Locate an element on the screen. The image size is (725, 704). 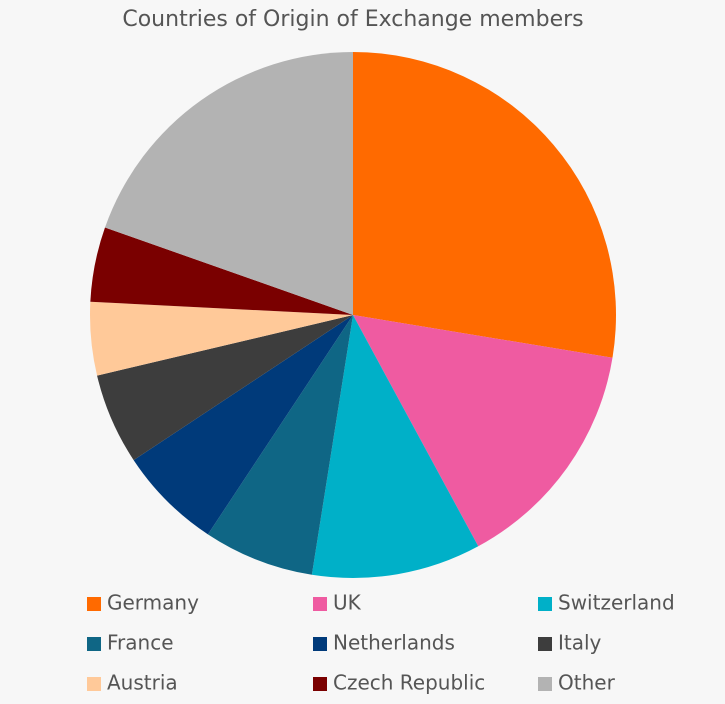
legend-label: France is located at coordinates (140, 643).